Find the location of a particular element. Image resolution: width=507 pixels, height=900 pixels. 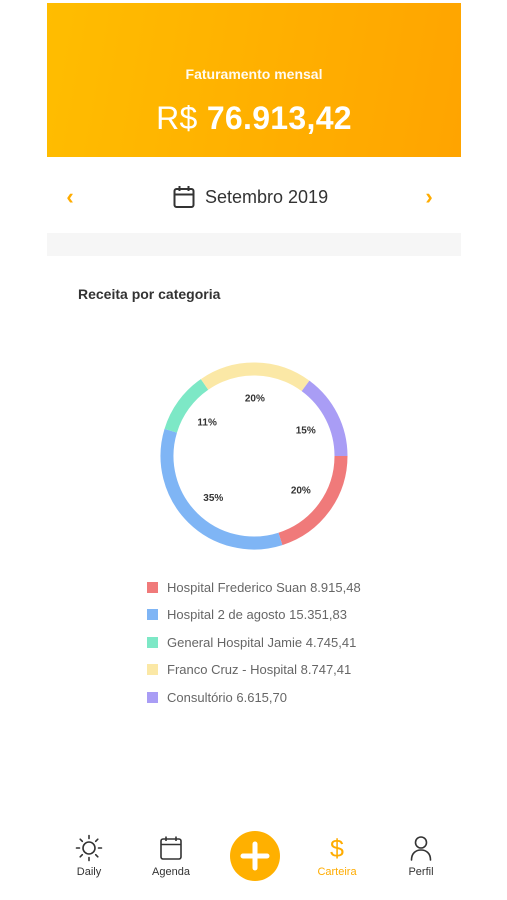

tab-carteira: $ Carteira is located at coordinates (337, 856).